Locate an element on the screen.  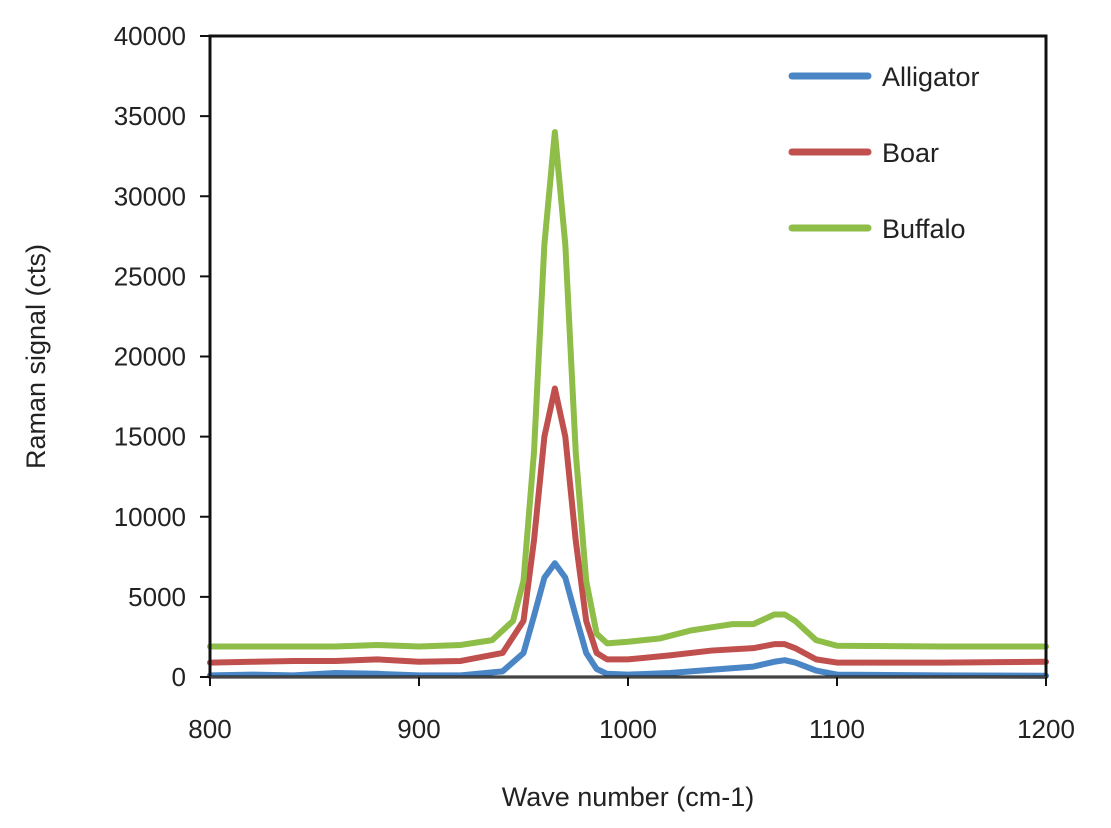
series-line-alligator is located at coordinates (628, 619).